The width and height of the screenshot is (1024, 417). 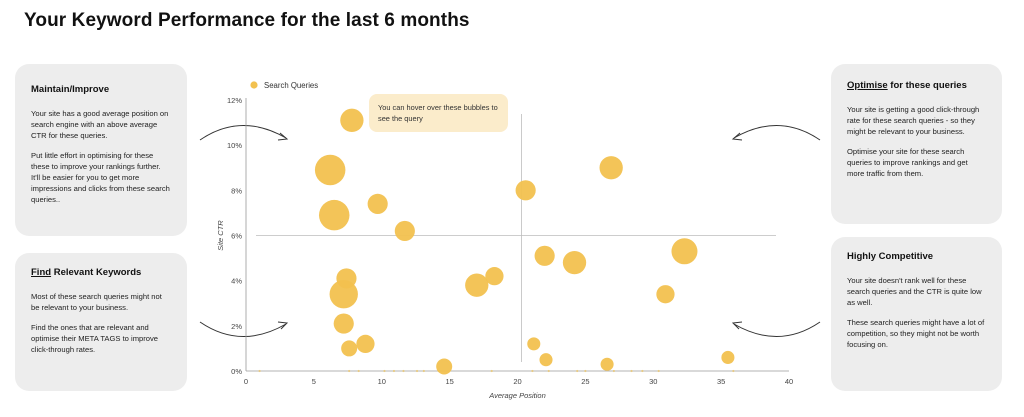 I want to click on y-axis-label: Site CTR, so click(x=220, y=235).